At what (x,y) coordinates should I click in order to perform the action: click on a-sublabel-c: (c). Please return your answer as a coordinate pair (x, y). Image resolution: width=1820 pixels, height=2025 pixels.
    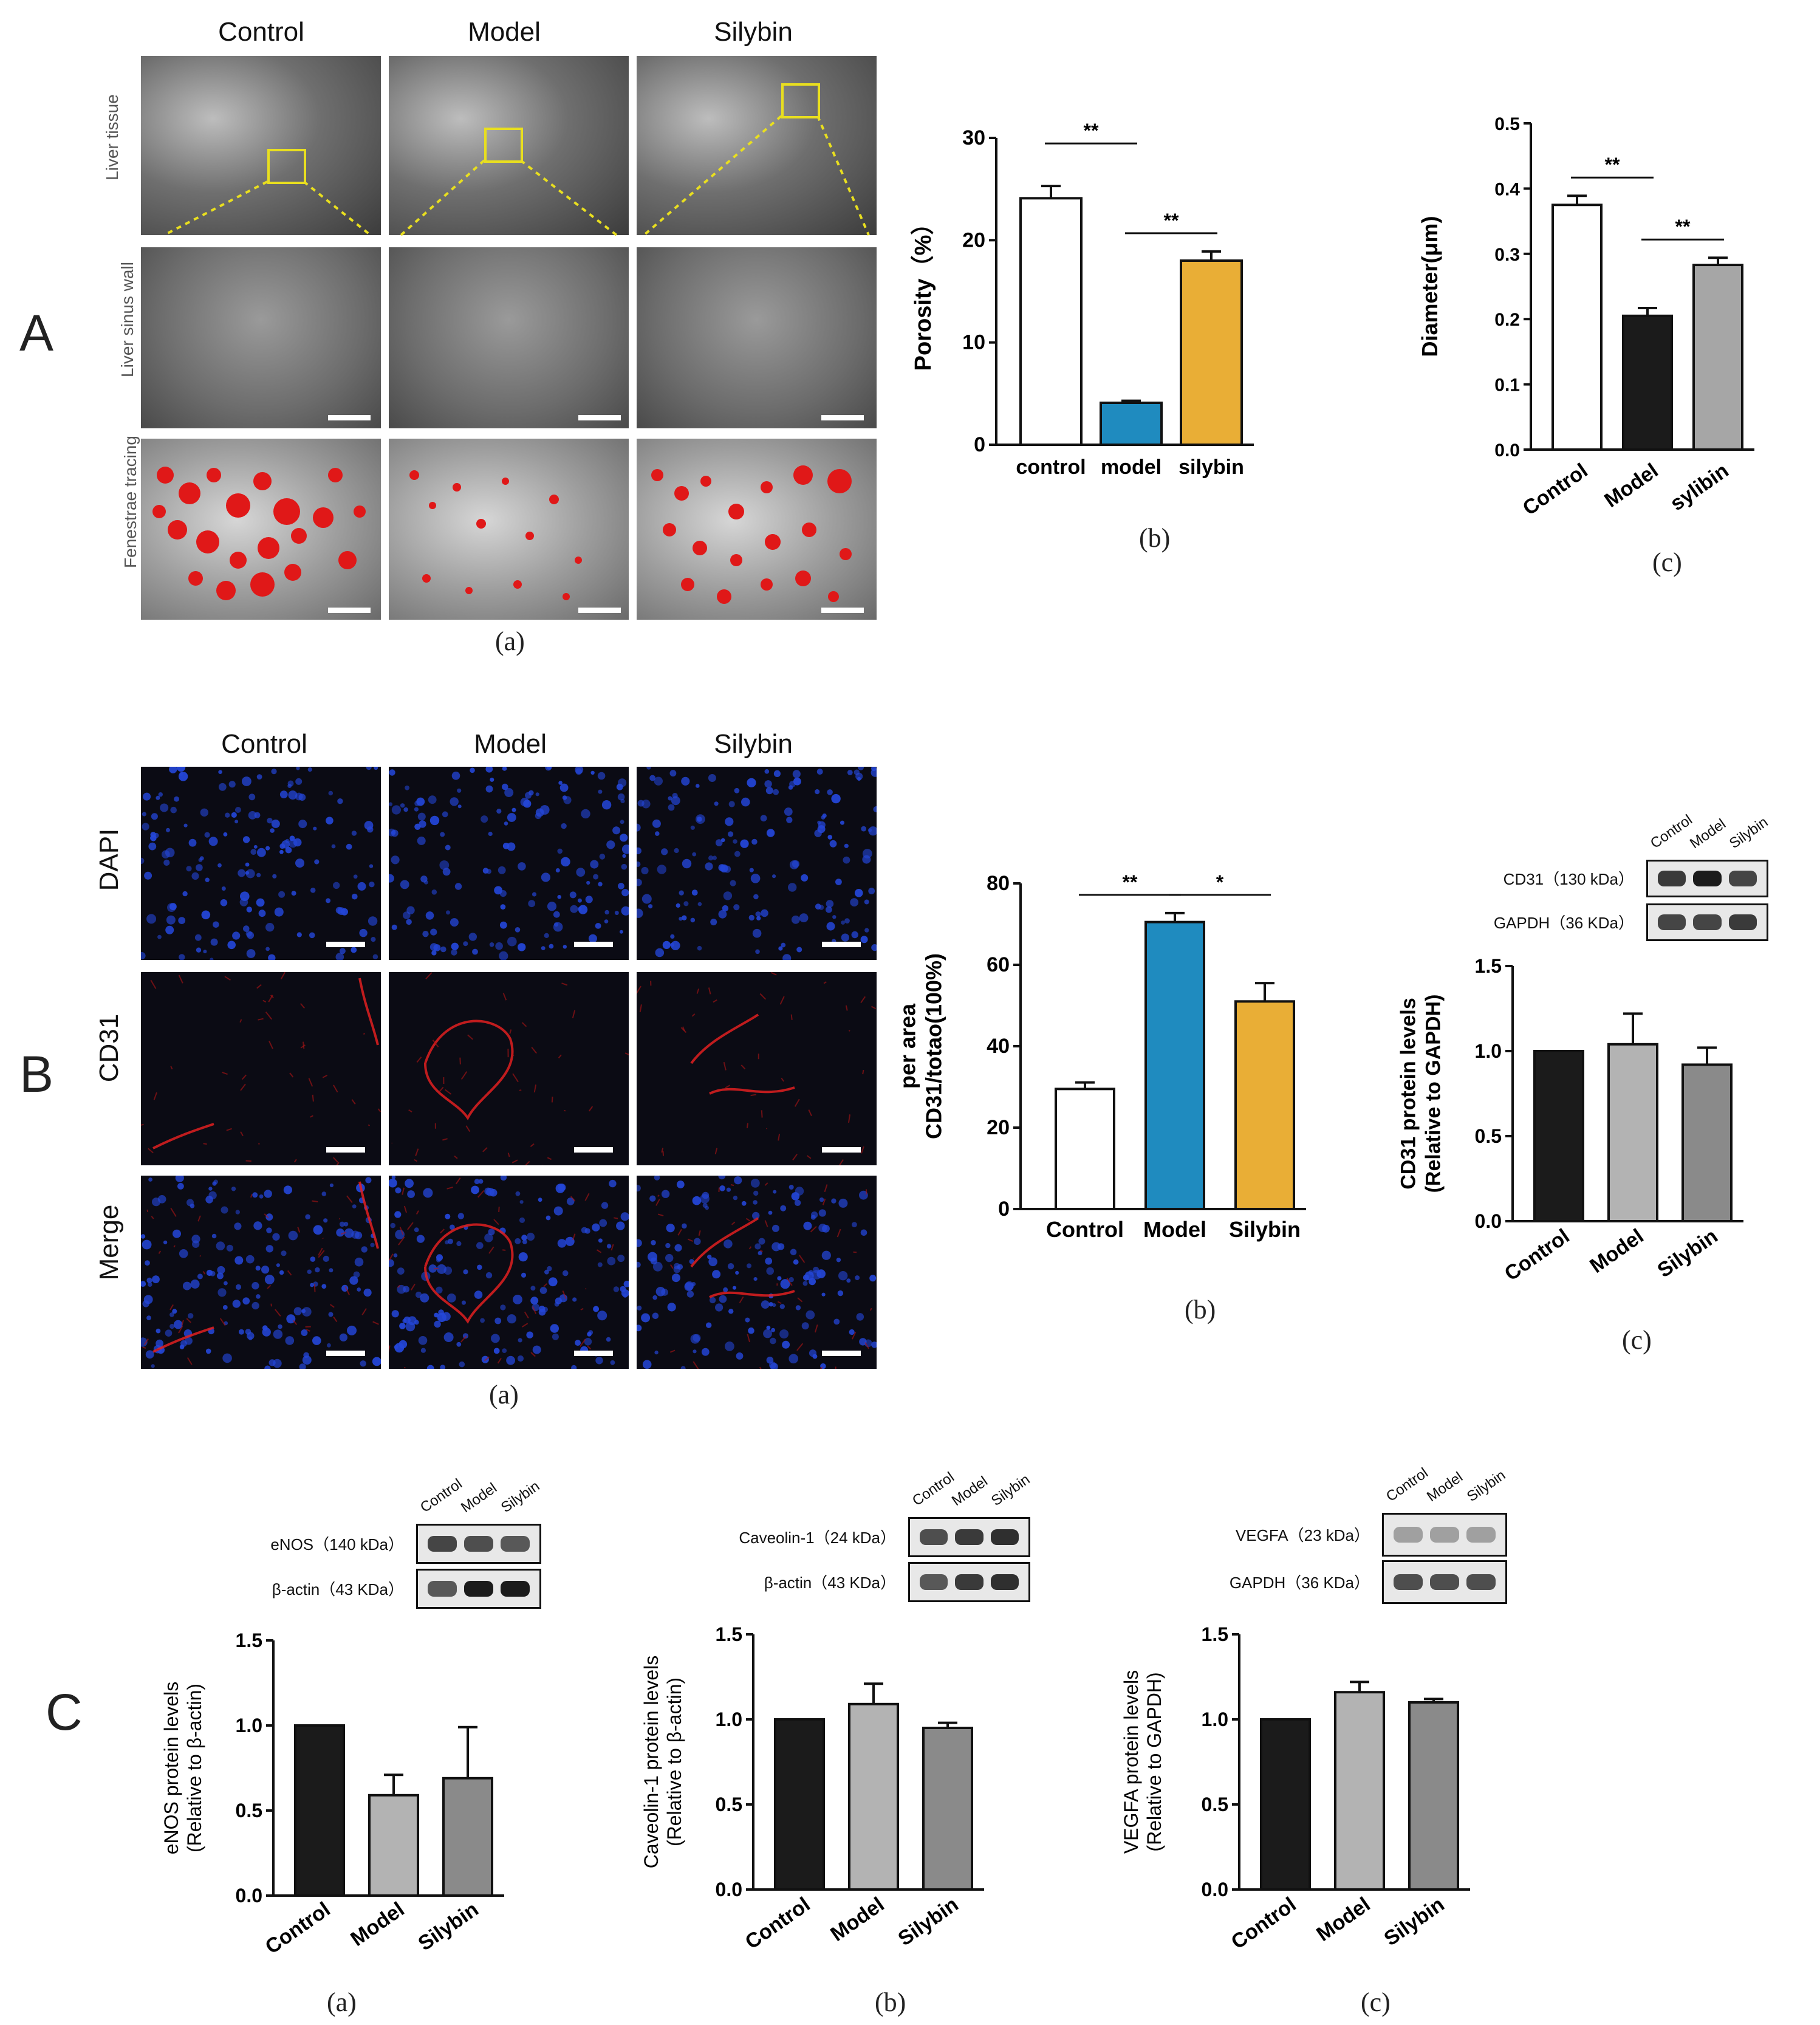
    Looking at the image, I should click on (1667, 562).